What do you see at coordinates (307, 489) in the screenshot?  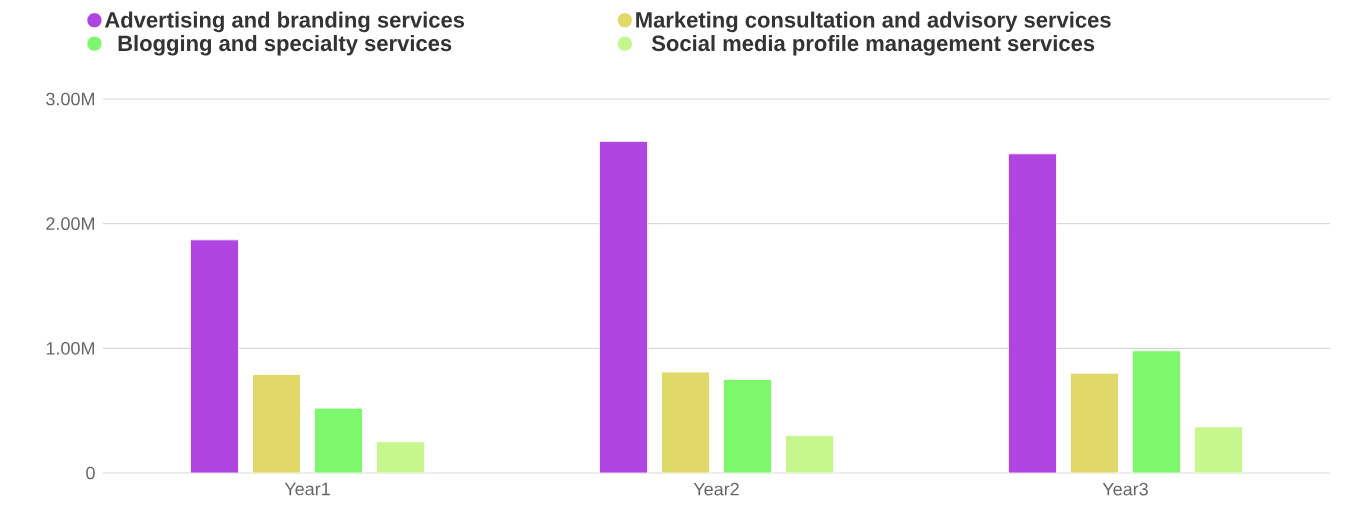 I see `x-tick-label: Year1` at bounding box center [307, 489].